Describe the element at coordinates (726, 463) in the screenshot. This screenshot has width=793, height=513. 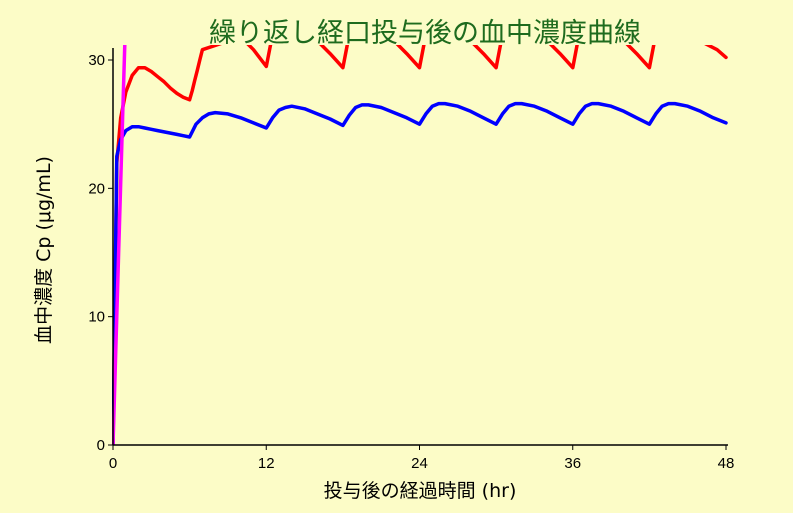
I see `x-tick-label: 48` at that location.